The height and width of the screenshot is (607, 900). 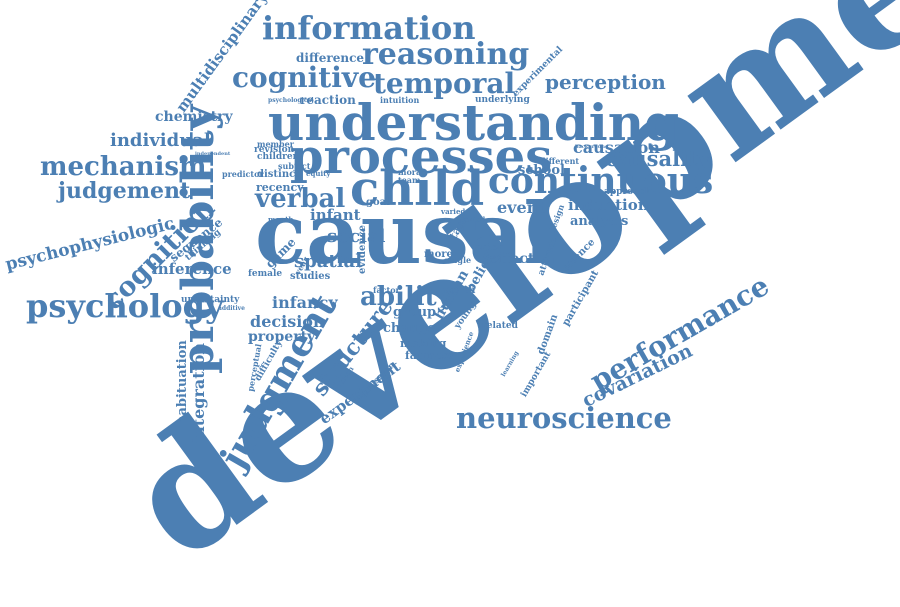 What do you see at coordinates (291, 100) in the screenshot?
I see `word: psychological` at bounding box center [291, 100].